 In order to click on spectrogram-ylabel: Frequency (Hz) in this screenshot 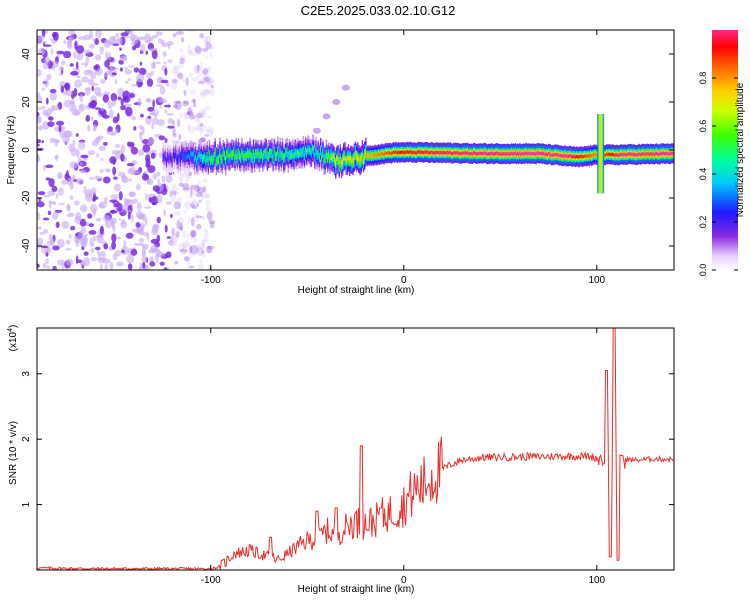, I will do `click(11, 150)`.